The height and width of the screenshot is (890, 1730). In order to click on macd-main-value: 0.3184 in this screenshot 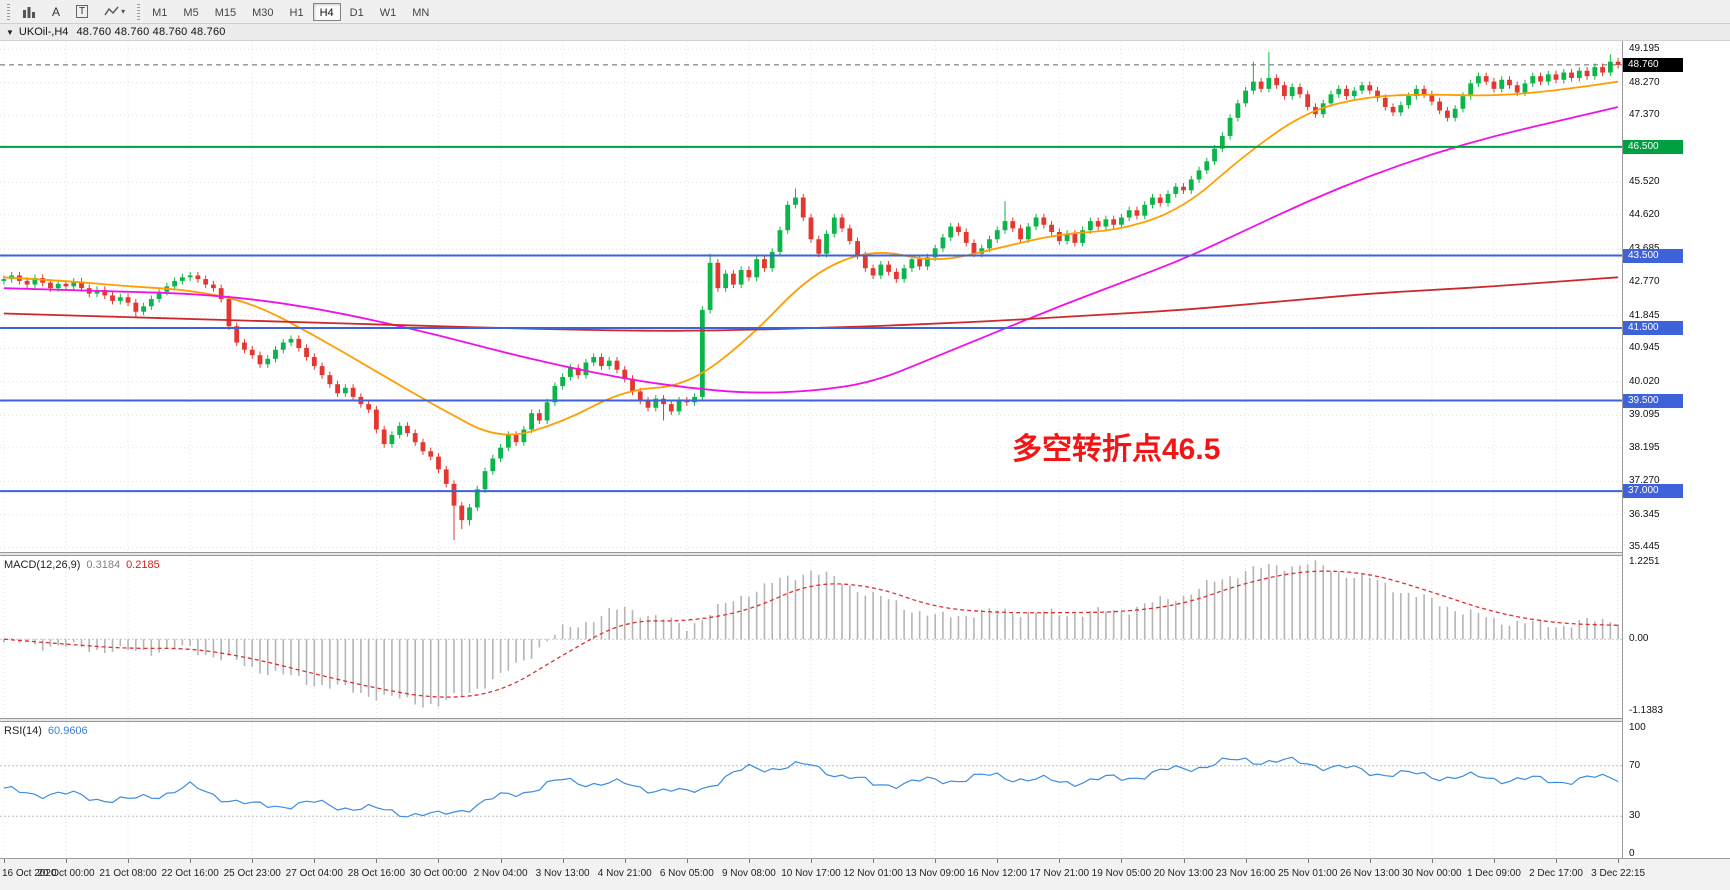, I will do `click(103, 565)`.